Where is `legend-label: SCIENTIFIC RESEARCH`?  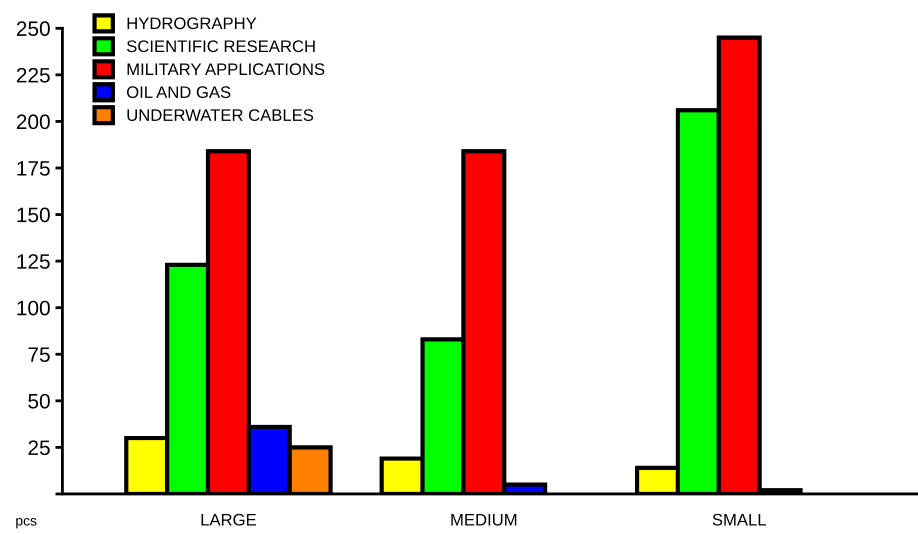 legend-label: SCIENTIFIC RESEARCH is located at coordinates (220, 46).